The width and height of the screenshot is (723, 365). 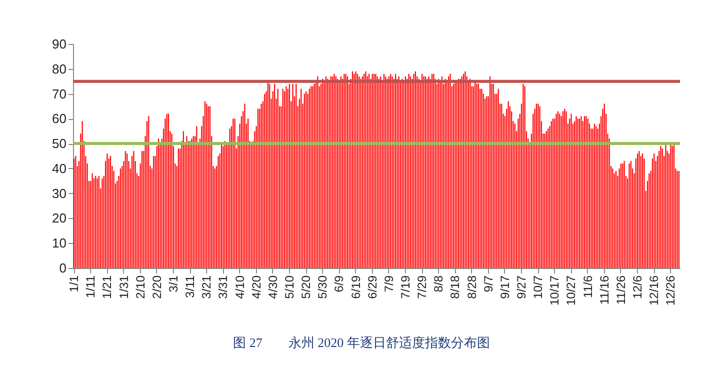 I want to click on x-tick-label: 12/16, so click(x=654, y=290).